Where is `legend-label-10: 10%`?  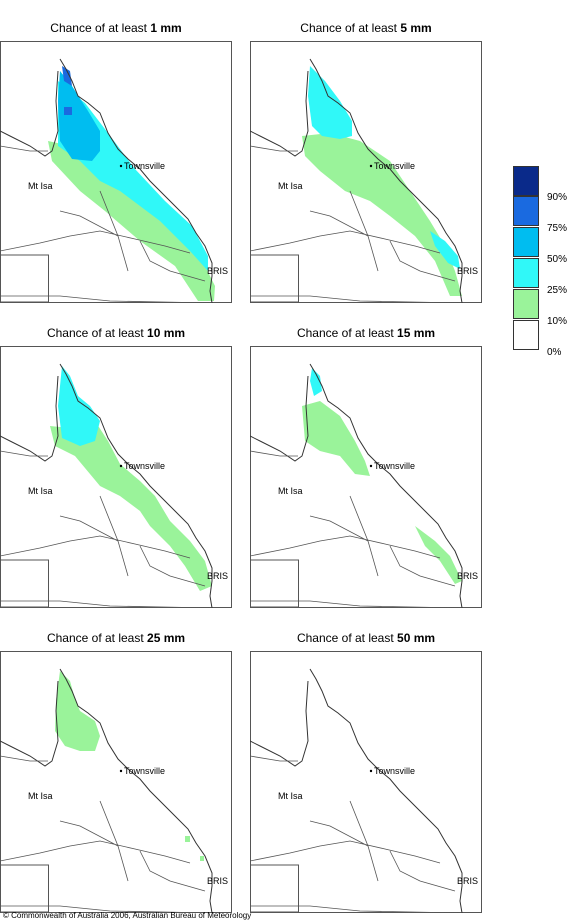 legend-label-10: 10% is located at coordinates (557, 321).